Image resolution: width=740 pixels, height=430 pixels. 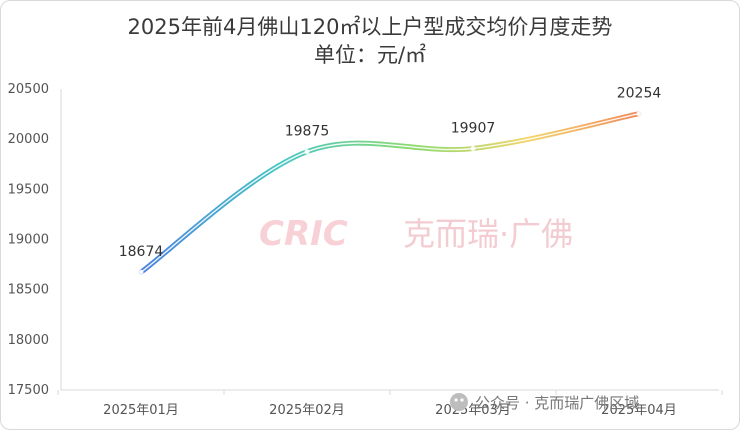 I want to click on data-label: 19875, so click(x=307, y=132).